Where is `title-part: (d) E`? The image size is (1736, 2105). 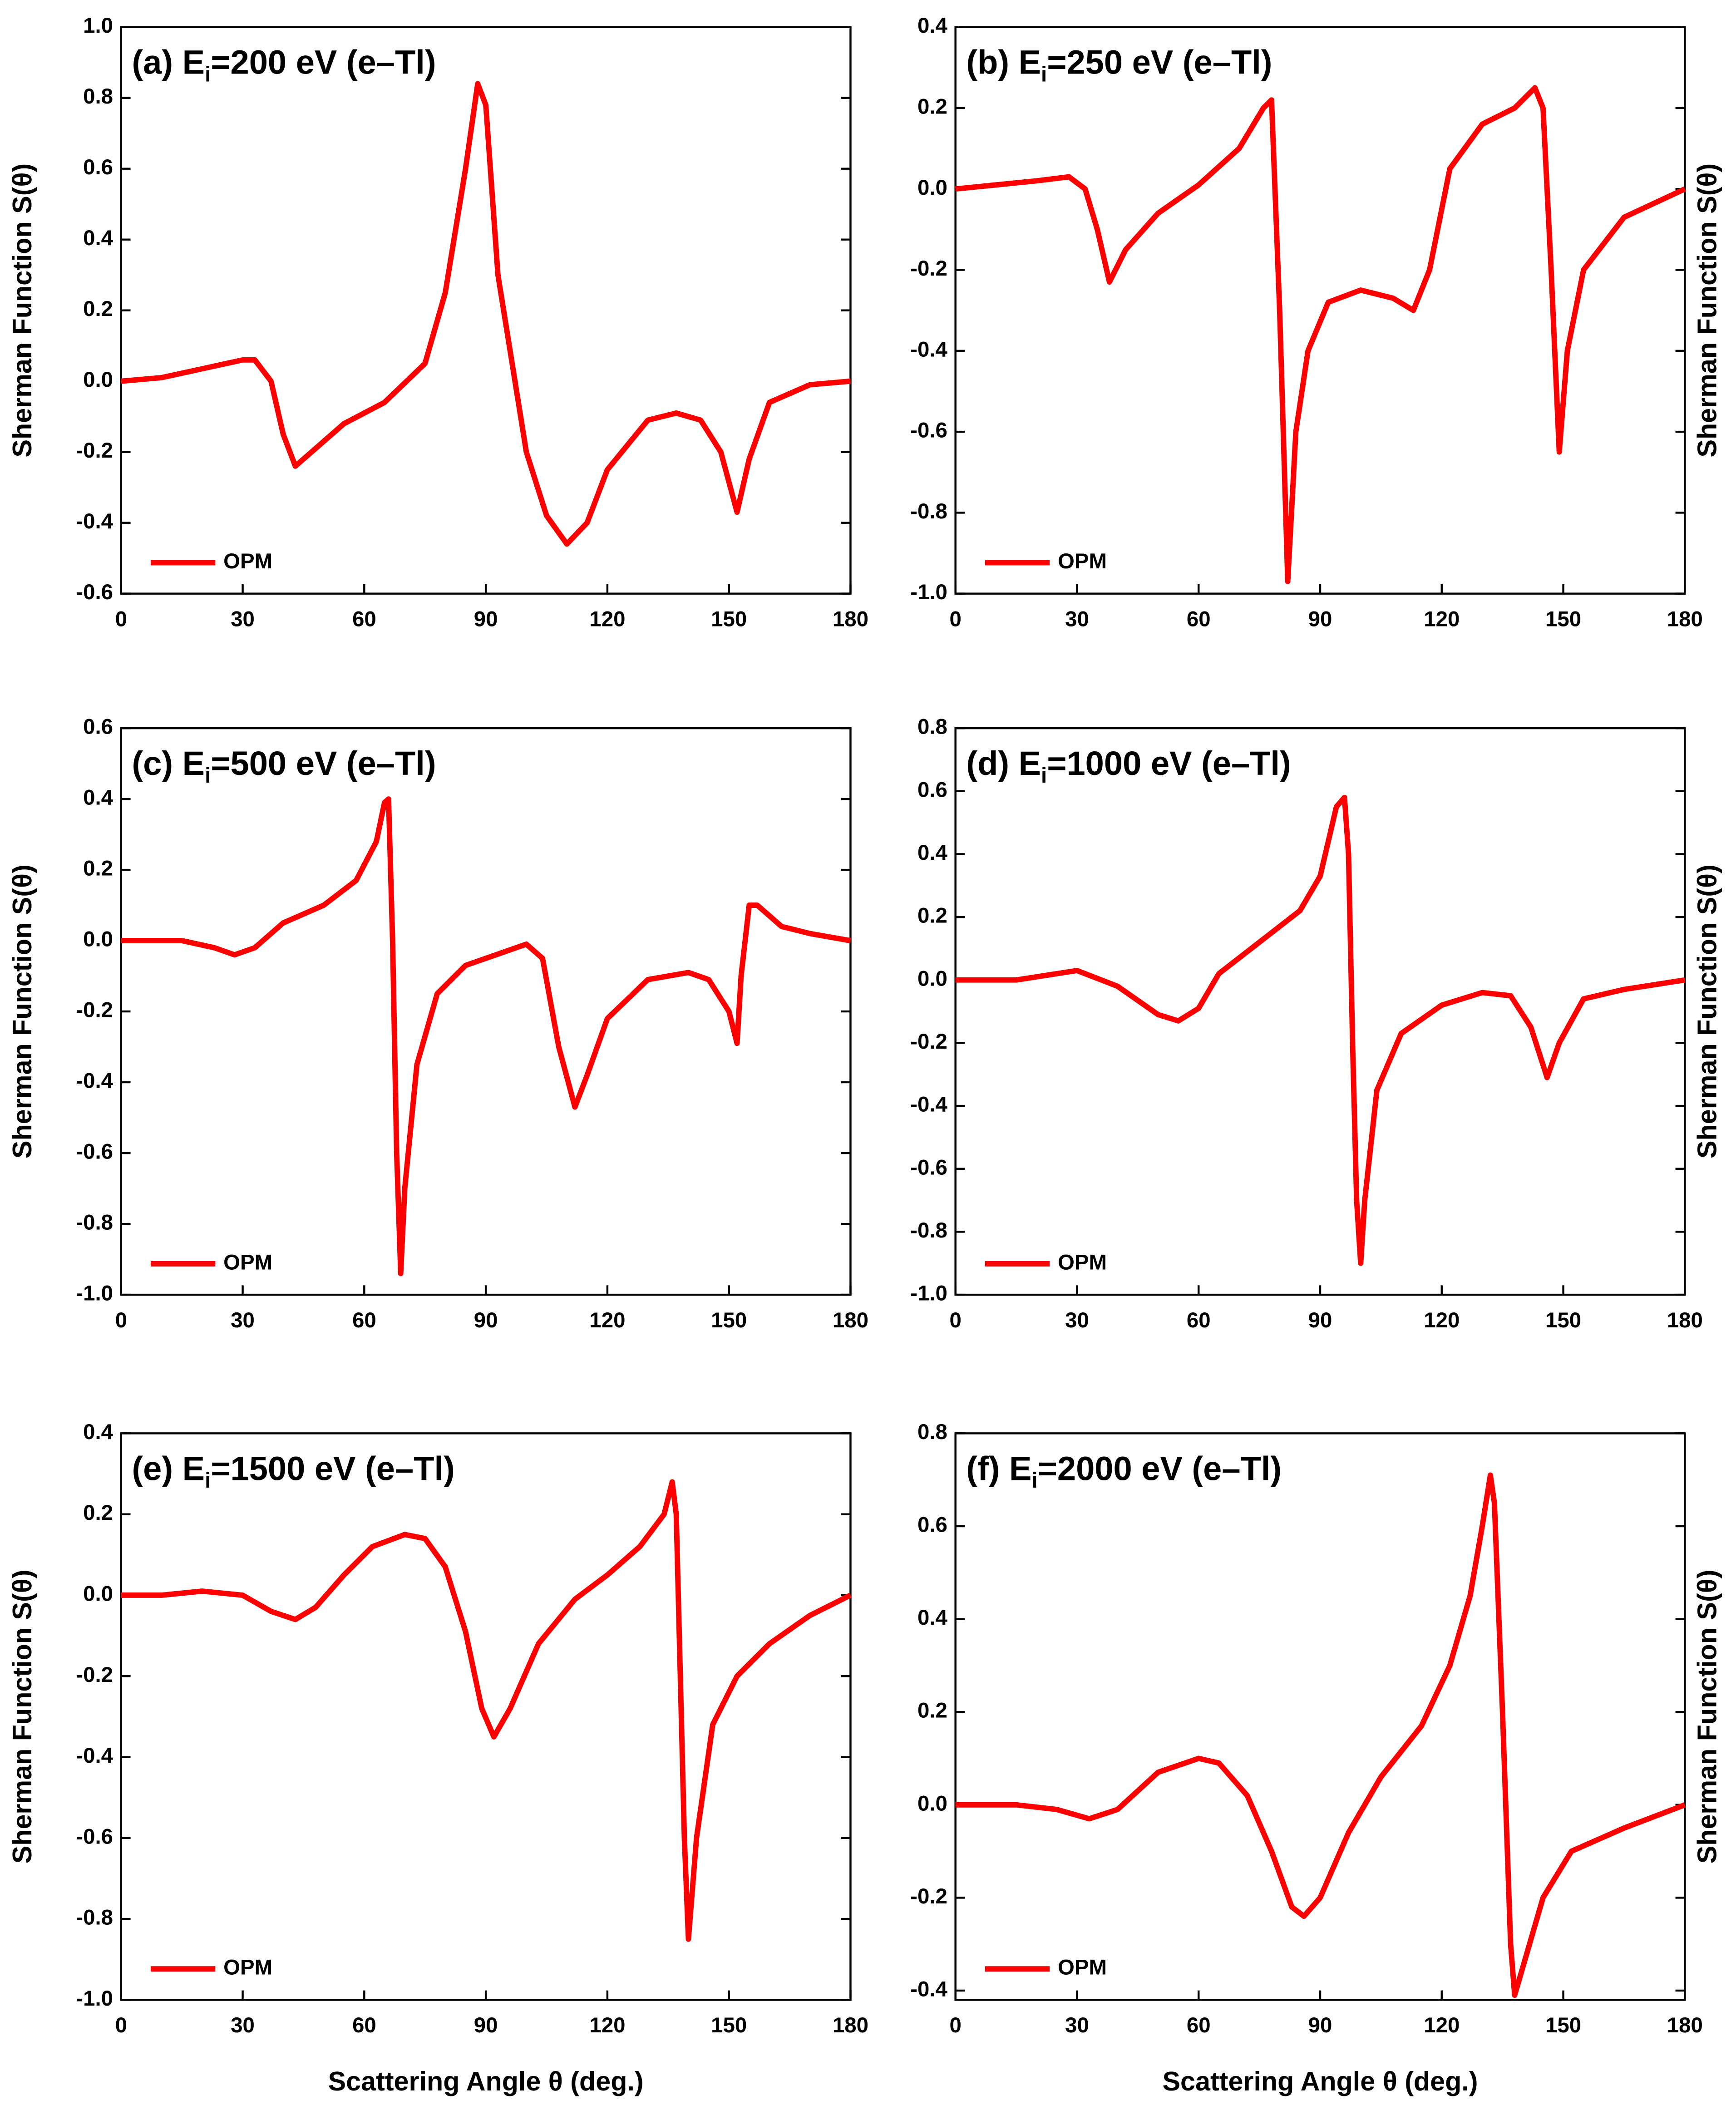
title-part: (d) E is located at coordinates (1003, 763).